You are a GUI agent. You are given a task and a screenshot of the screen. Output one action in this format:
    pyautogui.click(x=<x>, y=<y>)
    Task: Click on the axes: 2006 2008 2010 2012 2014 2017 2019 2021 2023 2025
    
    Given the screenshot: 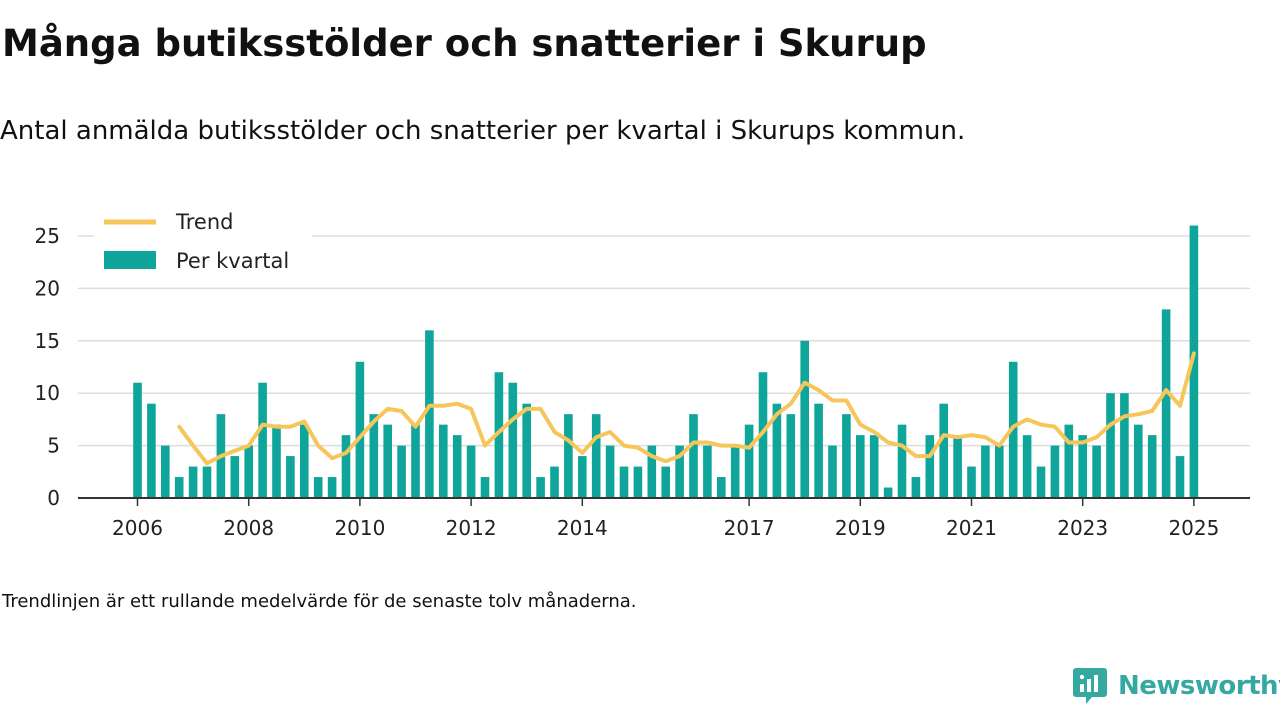 What is the action you would take?
    pyautogui.click(x=664, y=518)
    